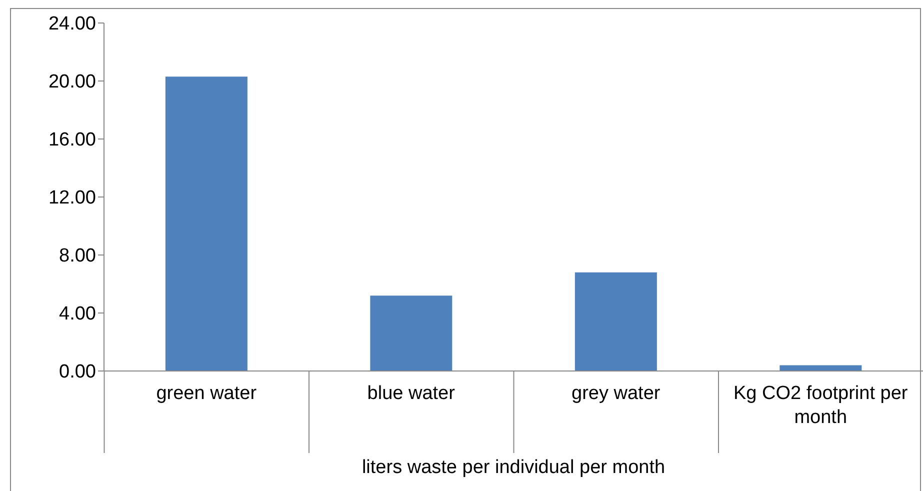 The height and width of the screenshot is (491, 923). What do you see at coordinates (820, 405) in the screenshot?
I see `x-tick-label: Kg CO2 footprint per month` at bounding box center [820, 405].